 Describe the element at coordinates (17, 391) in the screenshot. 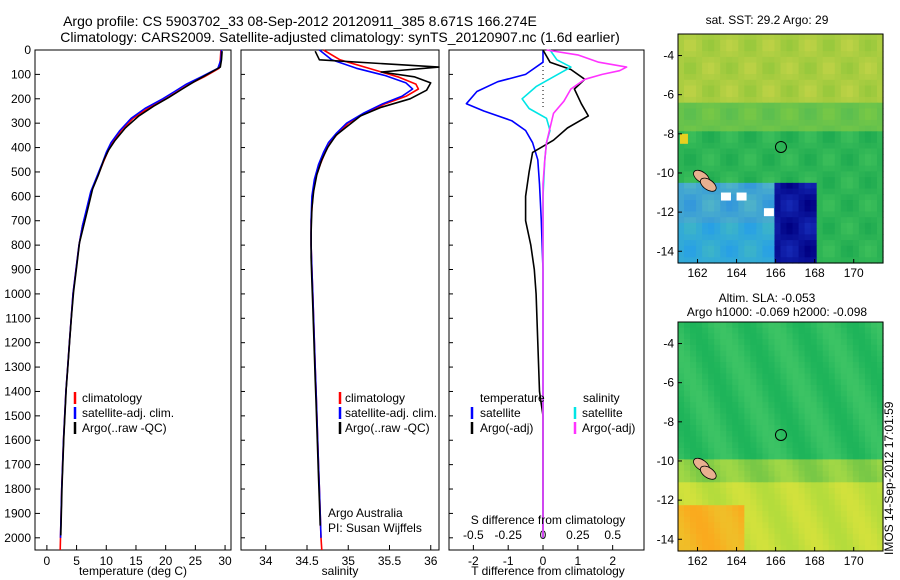

I see `y-tick-label: 1400` at that location.